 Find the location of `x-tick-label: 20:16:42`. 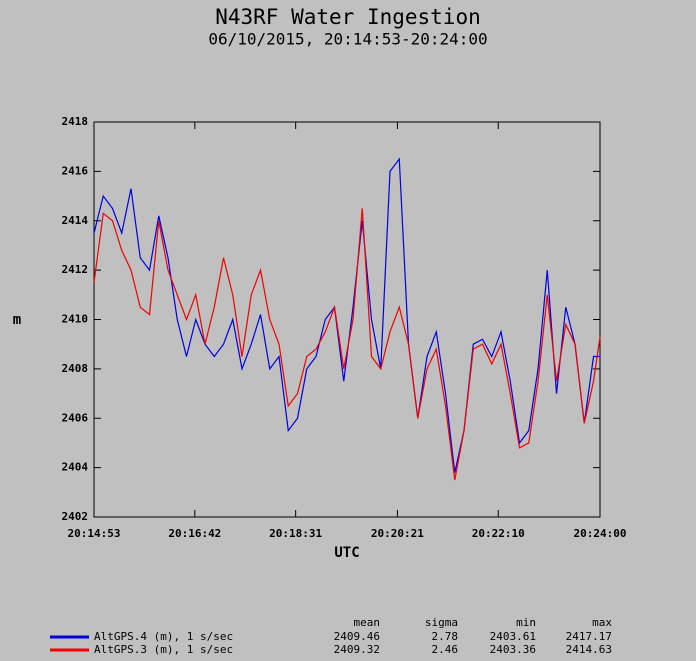

x-tick-label: 20:16:42 is located at coordinates (194, 533).